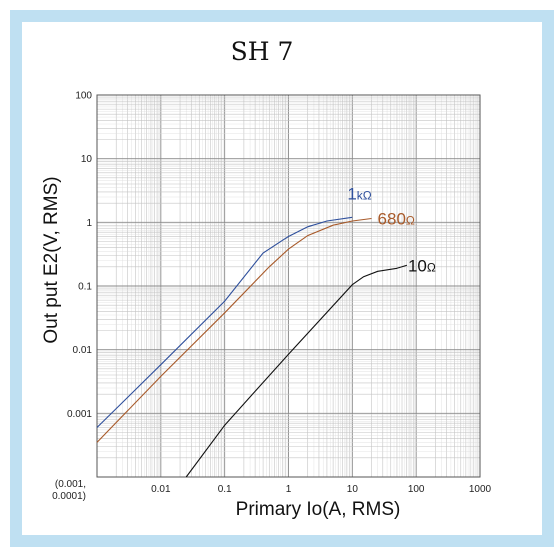 This screenshot has width=554, height=547. I want to click on x-tick-label: 1000, so click(480, 489).